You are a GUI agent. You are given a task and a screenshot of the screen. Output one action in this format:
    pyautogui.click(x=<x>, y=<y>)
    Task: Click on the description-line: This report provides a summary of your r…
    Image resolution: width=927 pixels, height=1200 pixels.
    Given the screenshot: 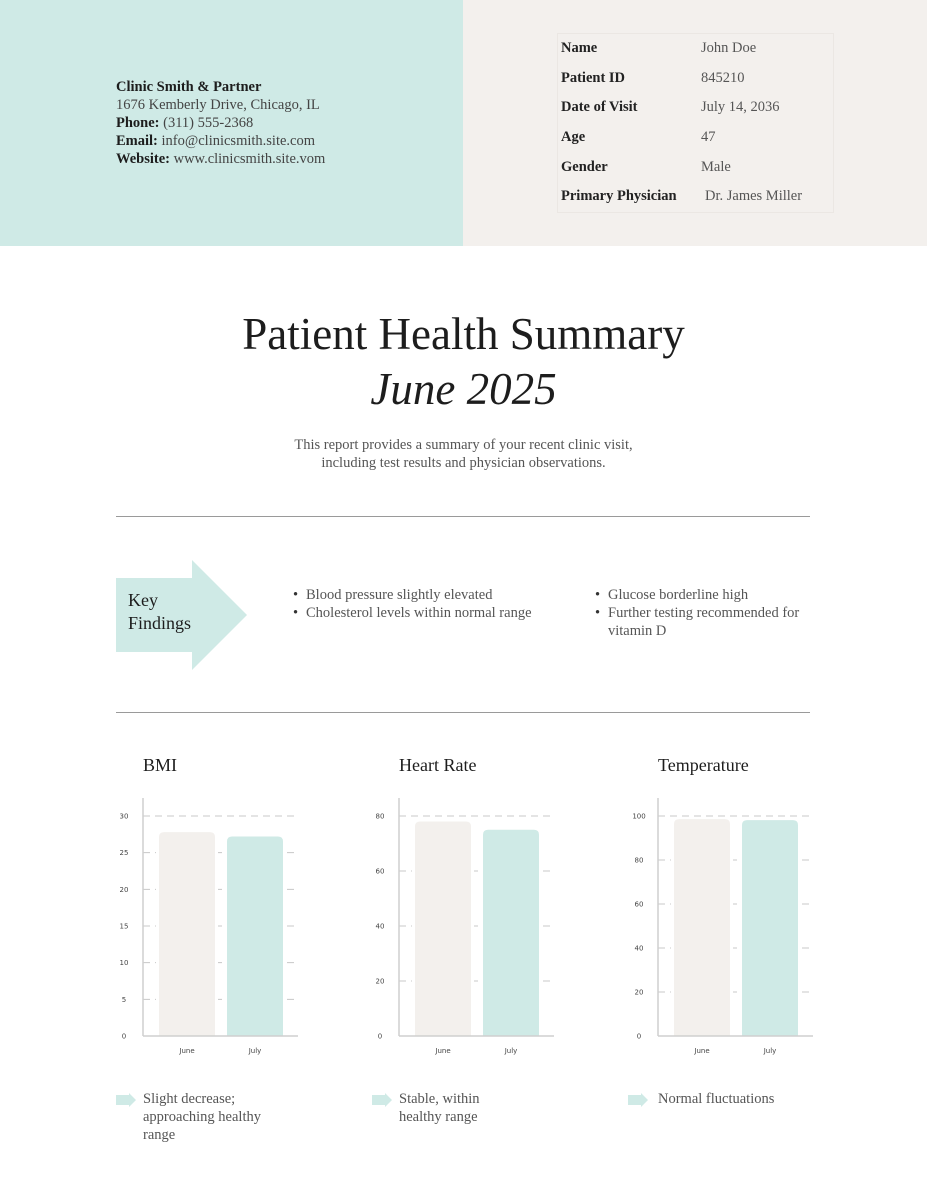 What is the action you would take?
    pyautogui.click(x=463, y=445)
    